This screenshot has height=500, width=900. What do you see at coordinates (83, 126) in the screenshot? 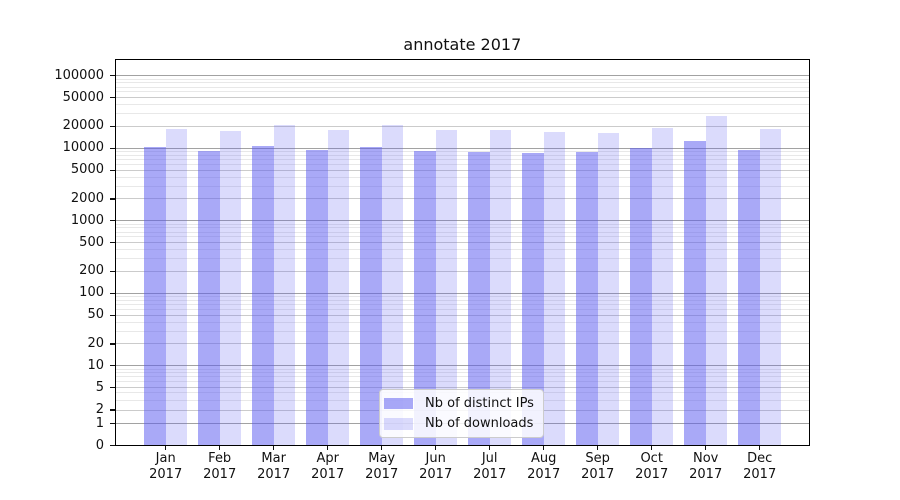
I see `y-tick-label: 20000` at bounding box center [83, 126].